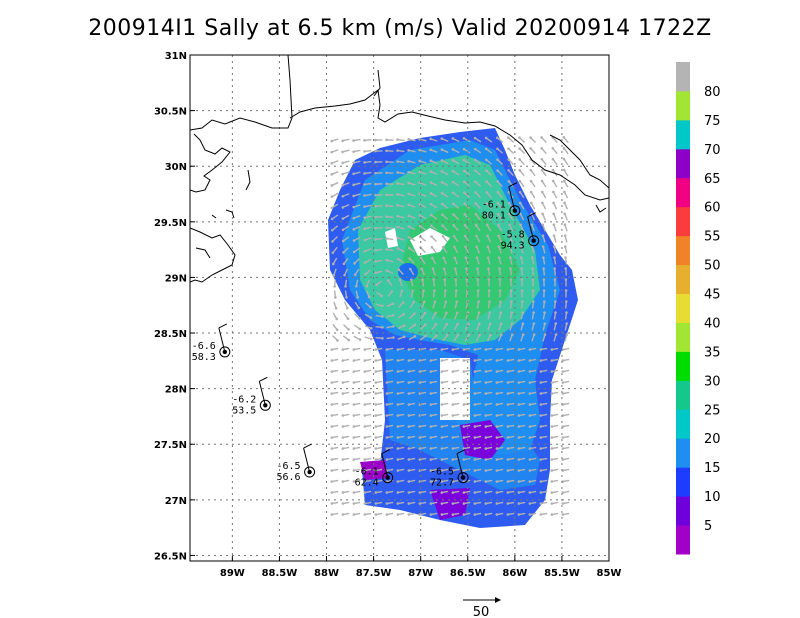 This screenshot has height=618, width=800. What do you see at coordinates (170, 306) in the screenshot?
I see `latitude-ticks: 31N 30.5N 30N 29.5N 29N 28.5N 28N 27.5N 27N 26.5N` at bounding box center [170, 306].